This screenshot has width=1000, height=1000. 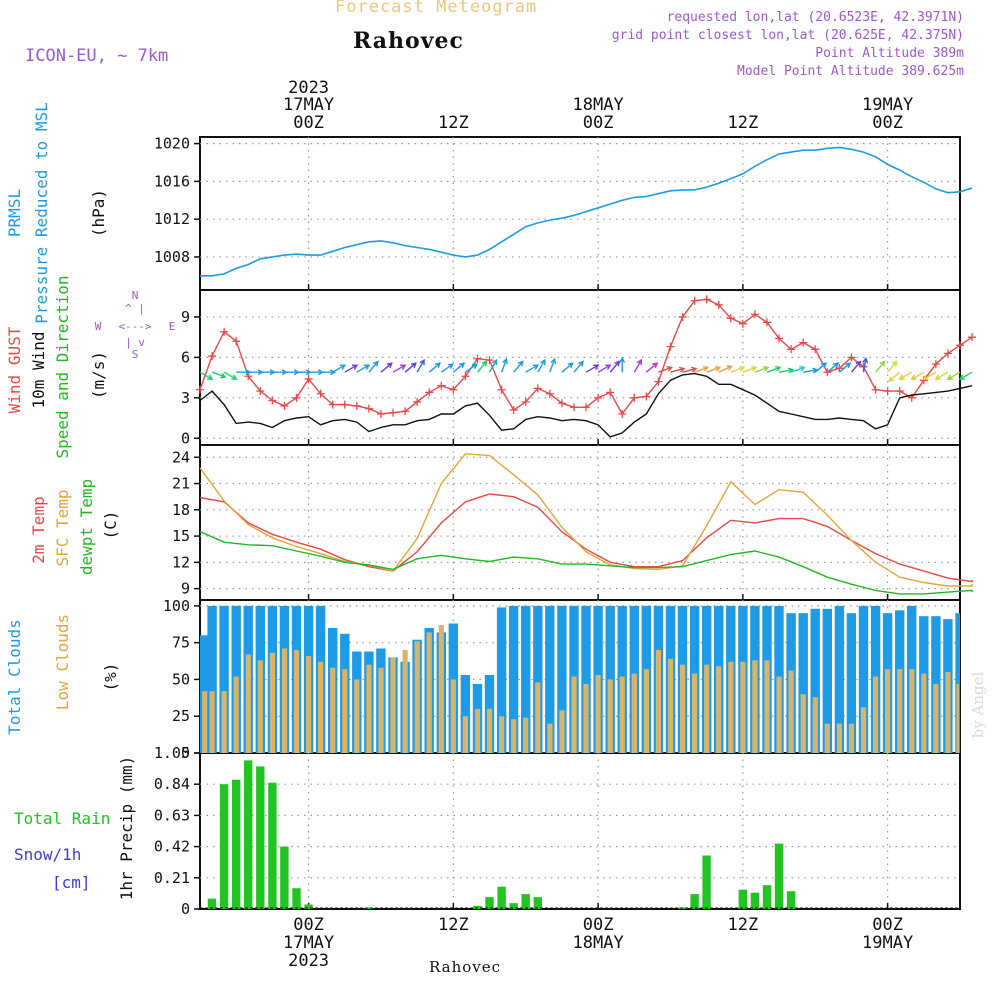 I want to click on legend-temp-unit: (C), so click(x=110, y=525).